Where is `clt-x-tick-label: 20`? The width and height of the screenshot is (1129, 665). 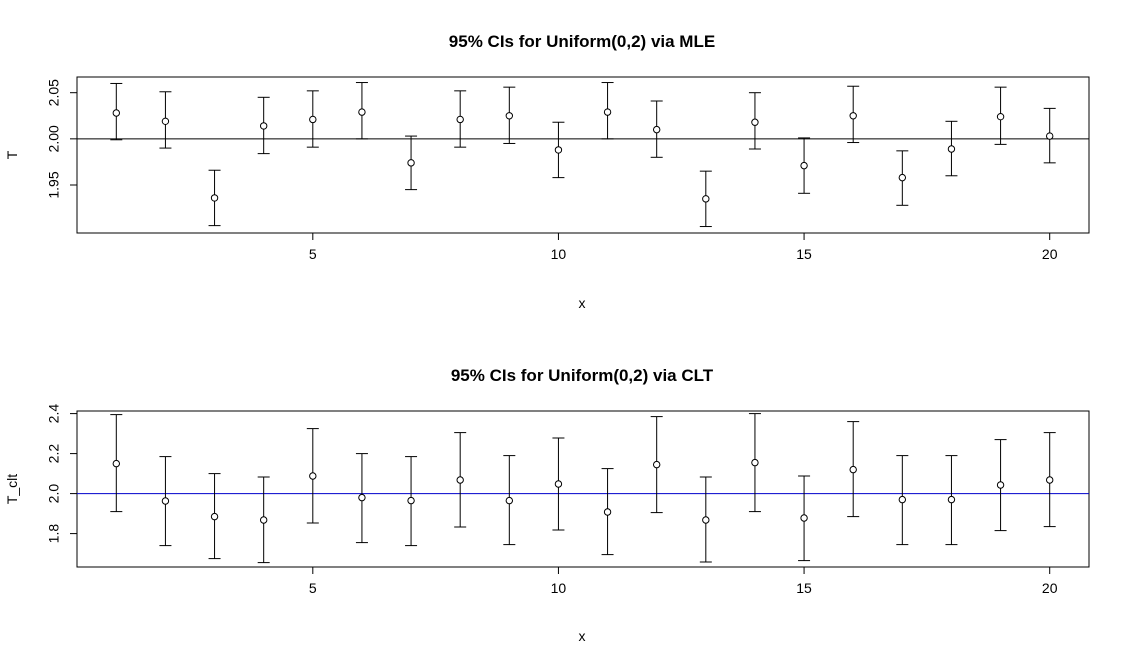 clt-x-tick-label: 20 is located at coordinates (1050, 588).